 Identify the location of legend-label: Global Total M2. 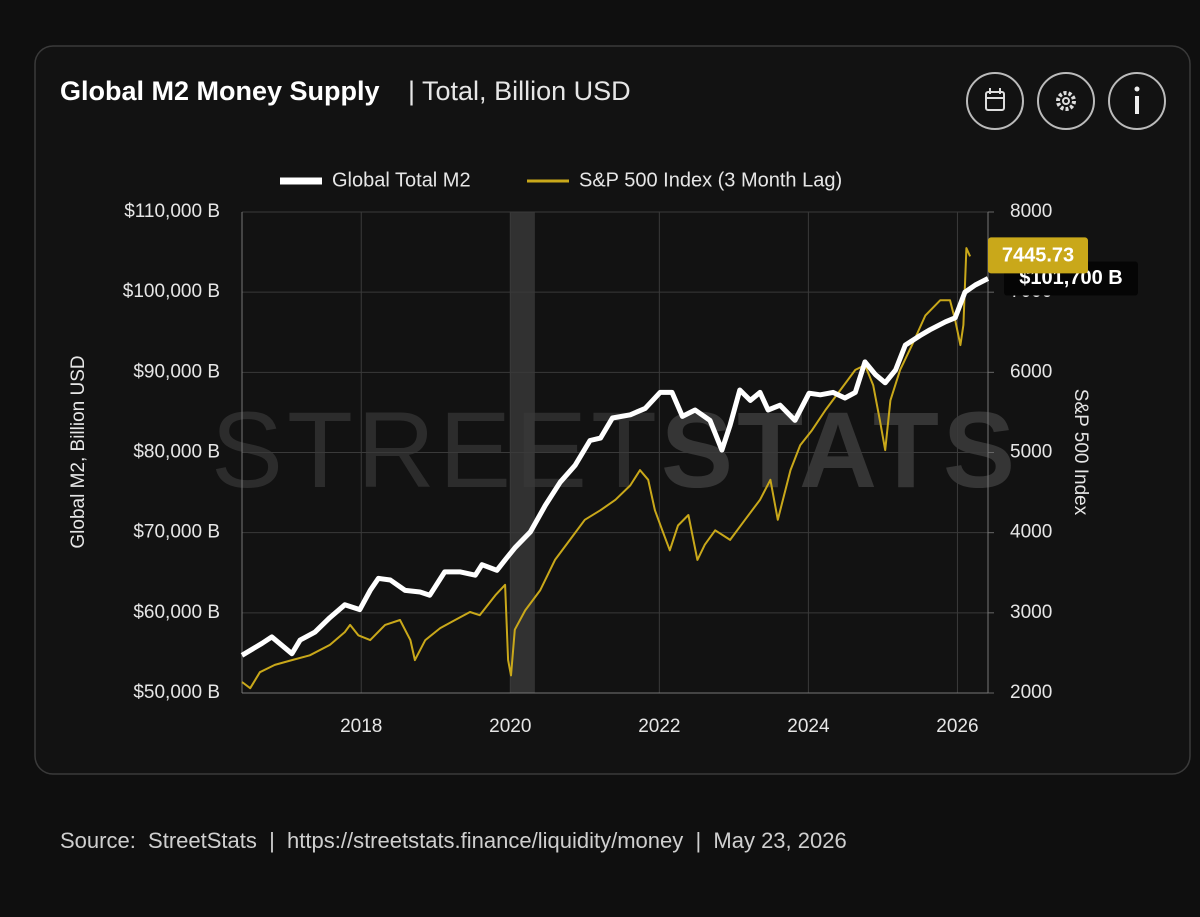
(401, 180).